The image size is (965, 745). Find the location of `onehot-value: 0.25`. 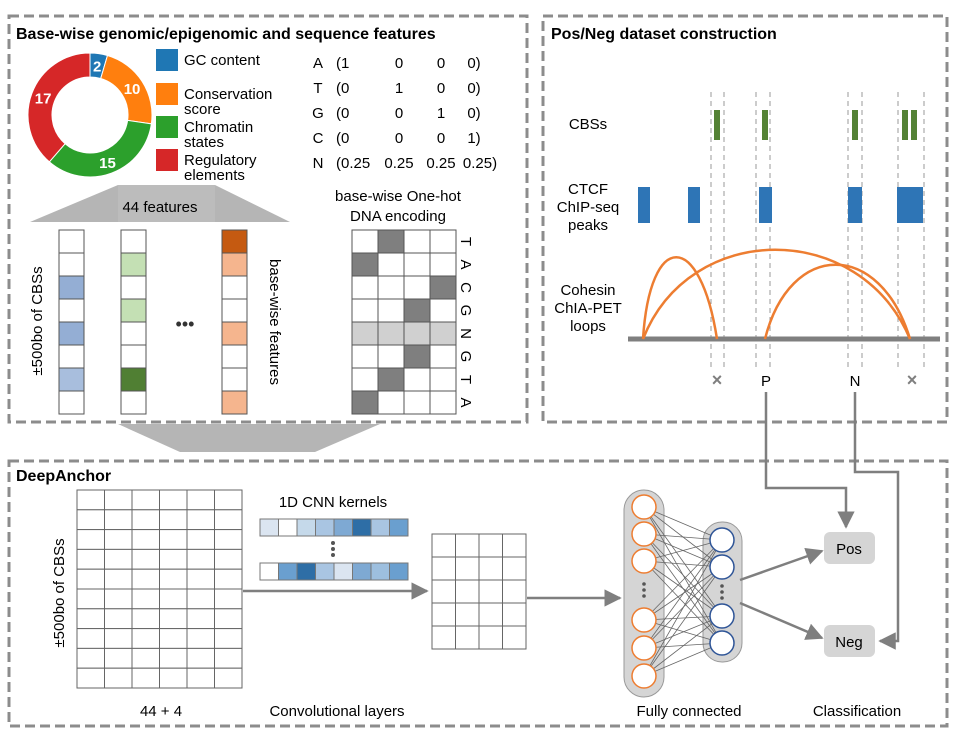

onehot-value: 0.25 is located at coordinates (398, 163).